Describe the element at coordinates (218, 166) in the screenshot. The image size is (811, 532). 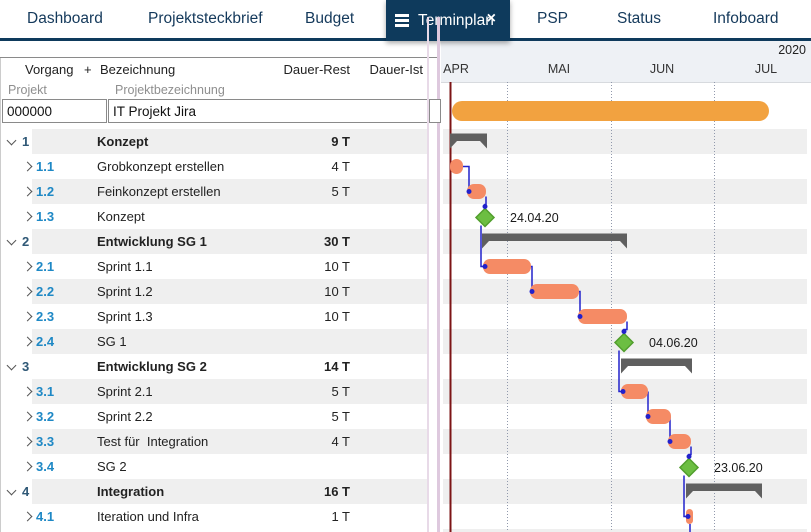
I see `table-row: 1.1 Grobkonzept erstellen 4 T` at that location.